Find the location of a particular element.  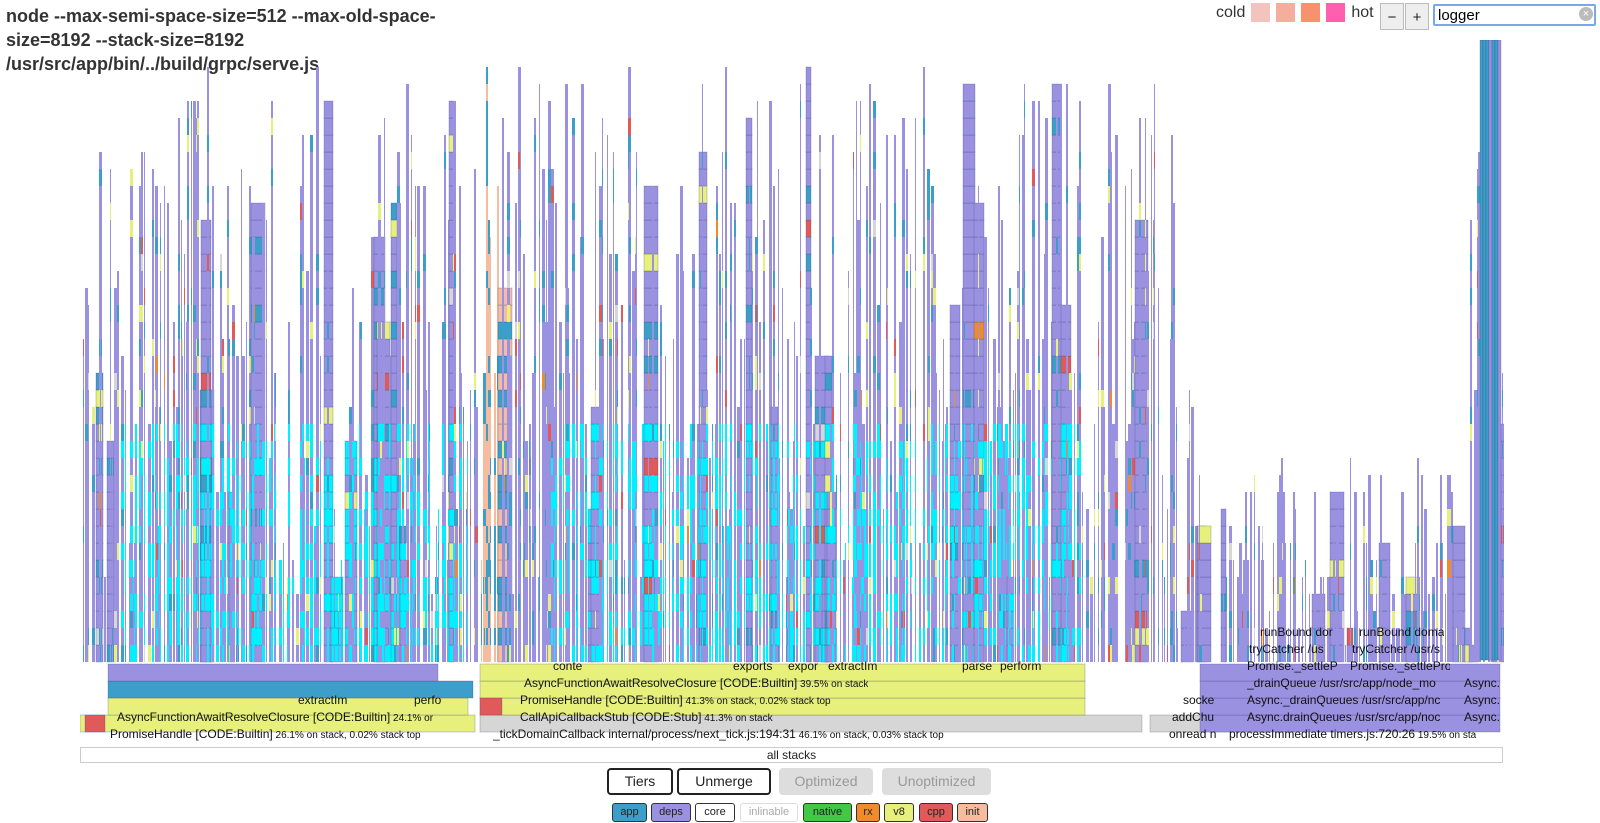

frame-name: Async.drainQueues /usr/src/app/noc is located at coordinates (1344, 717).